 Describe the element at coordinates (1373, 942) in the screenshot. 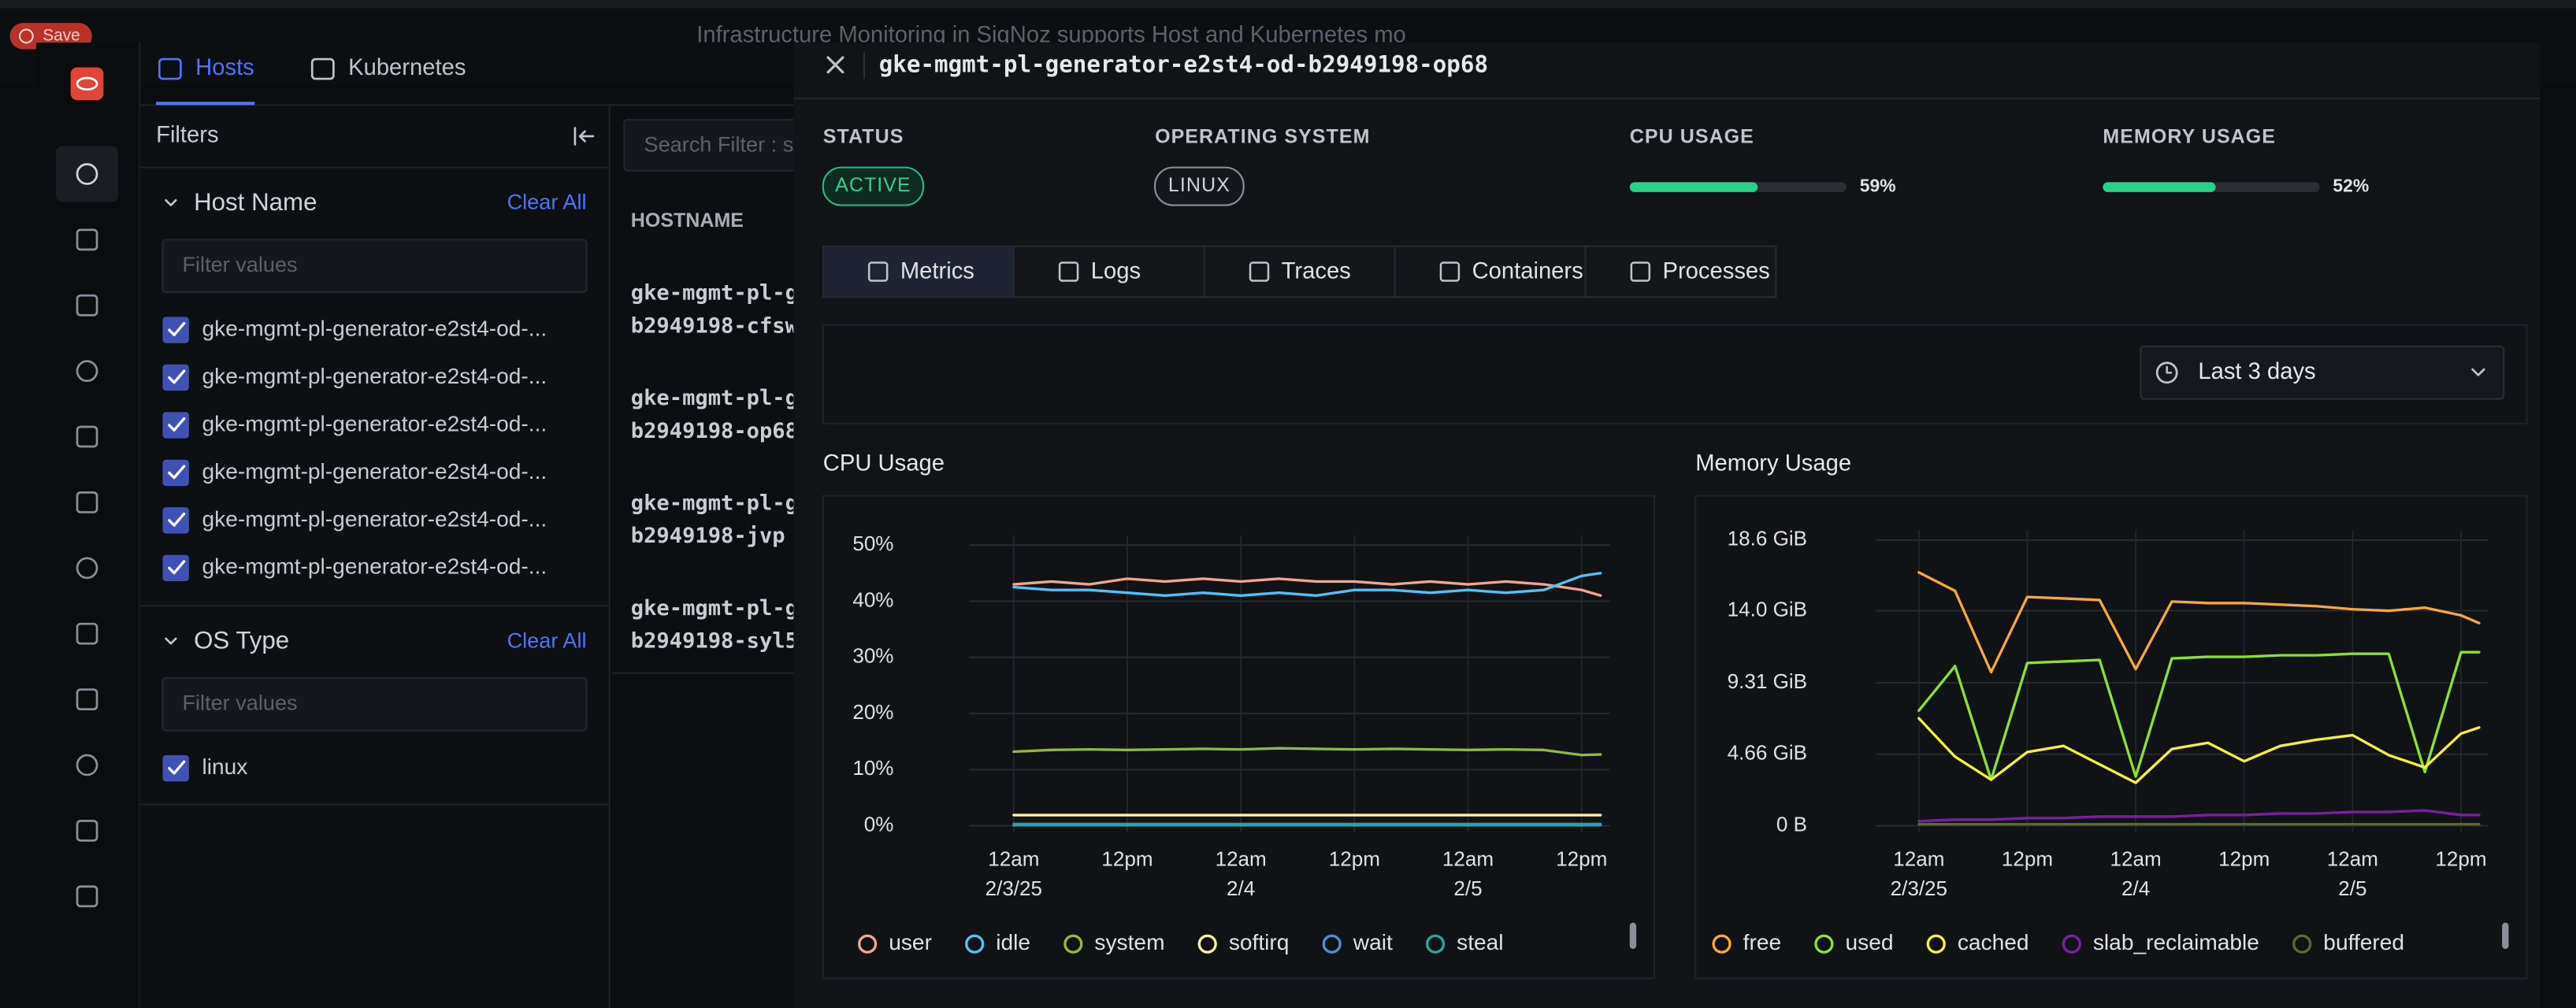

I see `legend-label: wait` at that location.